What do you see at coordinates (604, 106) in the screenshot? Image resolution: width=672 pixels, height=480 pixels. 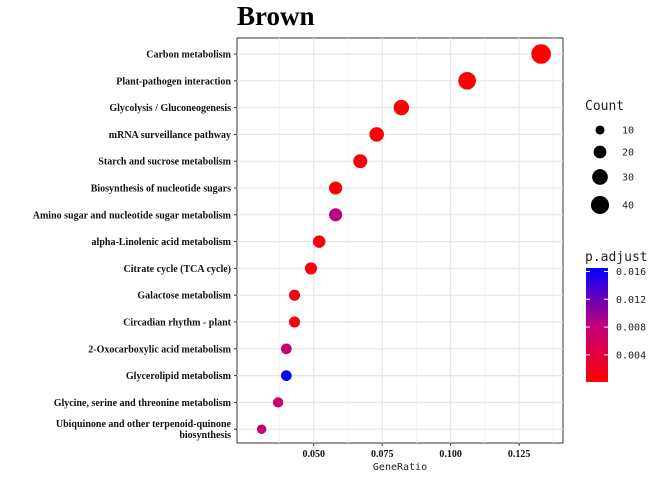 I see `count-legend-title: Count` at bounding box center [604, 106].